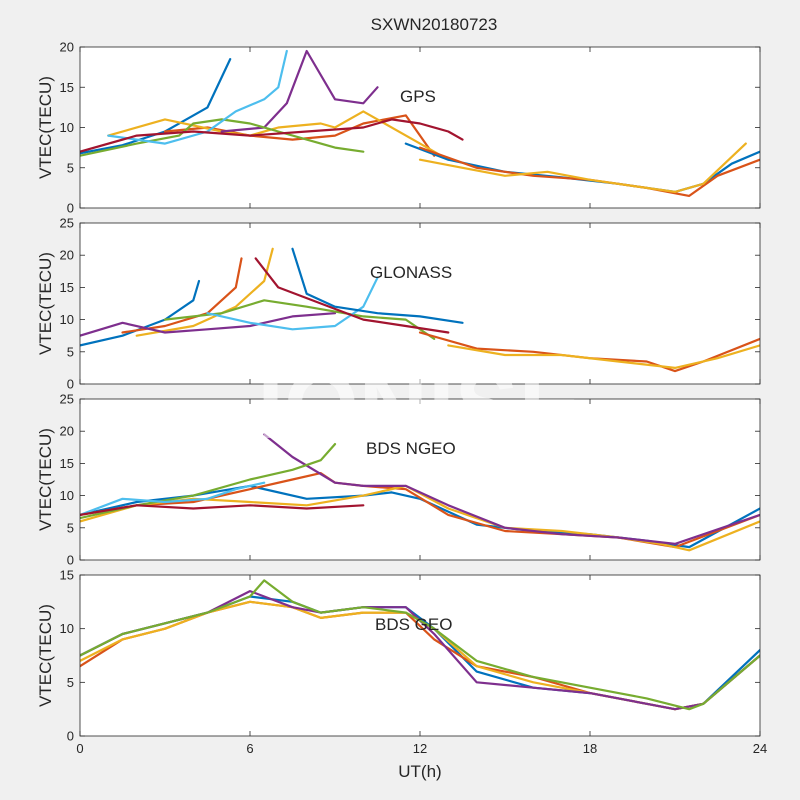  What do you see at coordinates (411, 448) in the screenshot?
I see `panel-label: BDS NGEO` at bounding box center [411, 448].